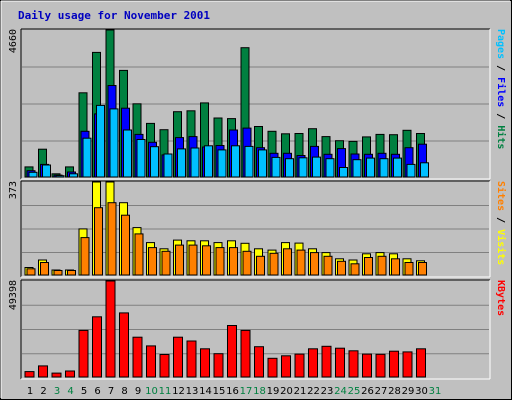 The height and width of the screenshot is (400, 512). What do you see at coordinates (421, 391) in the screenshot?
I see `x-tick-label: 30` at bounding box center [421, 391].